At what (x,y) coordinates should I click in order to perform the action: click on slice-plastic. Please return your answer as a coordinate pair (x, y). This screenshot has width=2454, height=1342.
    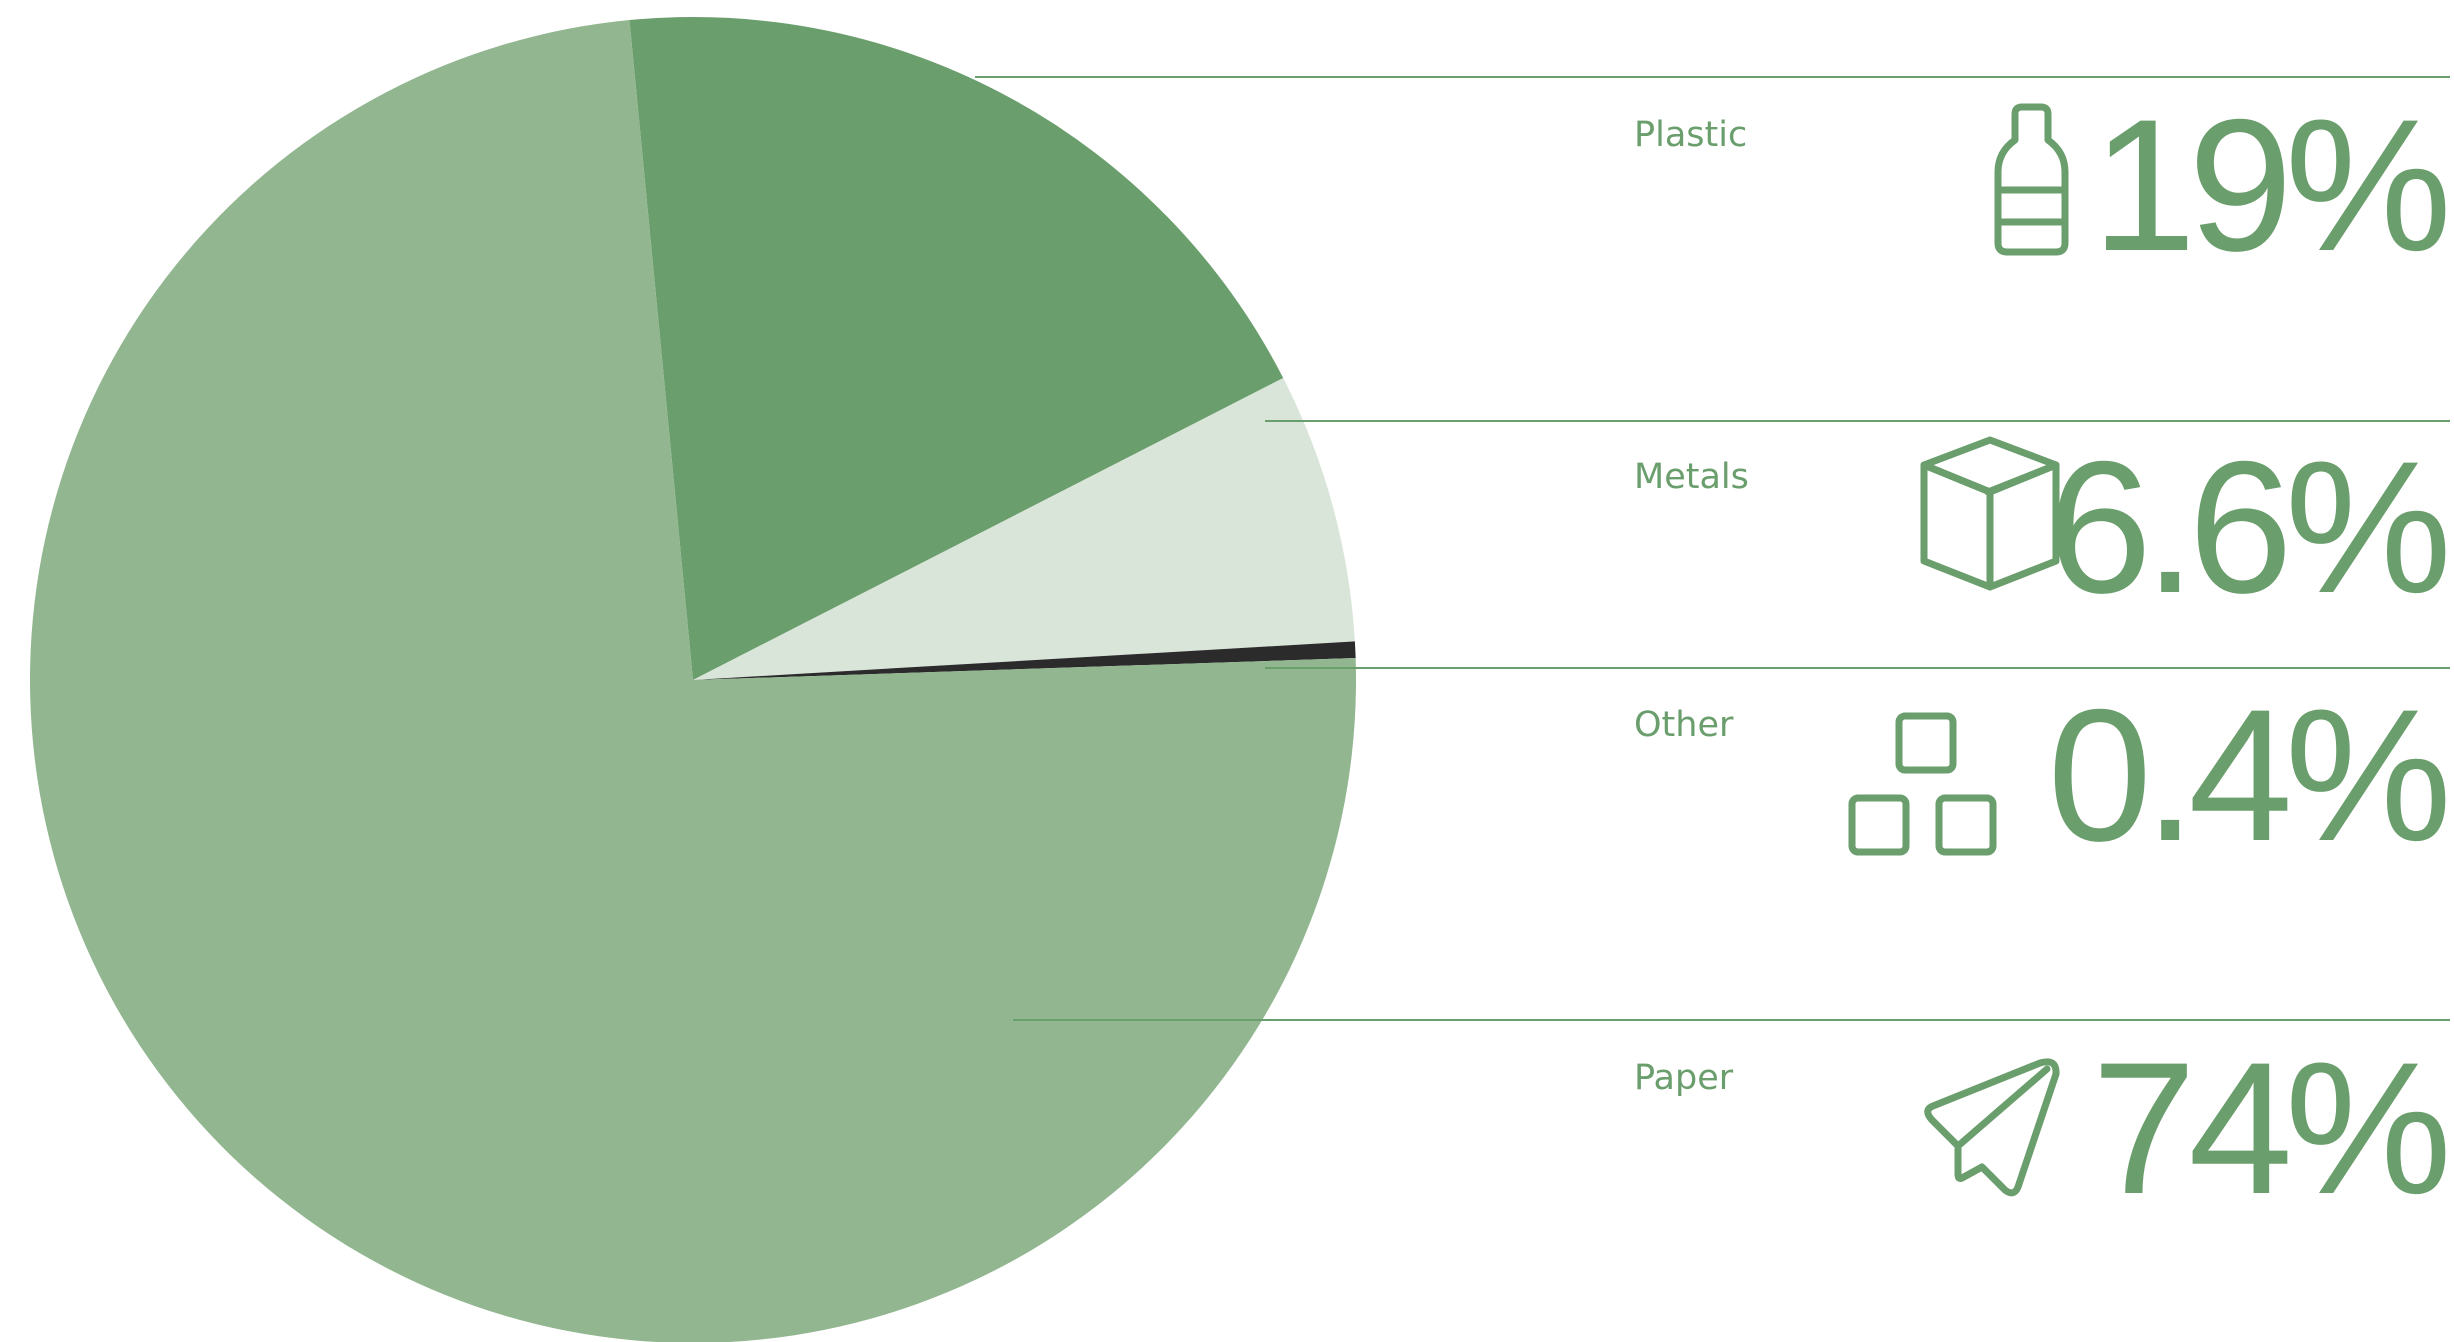
    Looking at the image, I should click on (956, 348).